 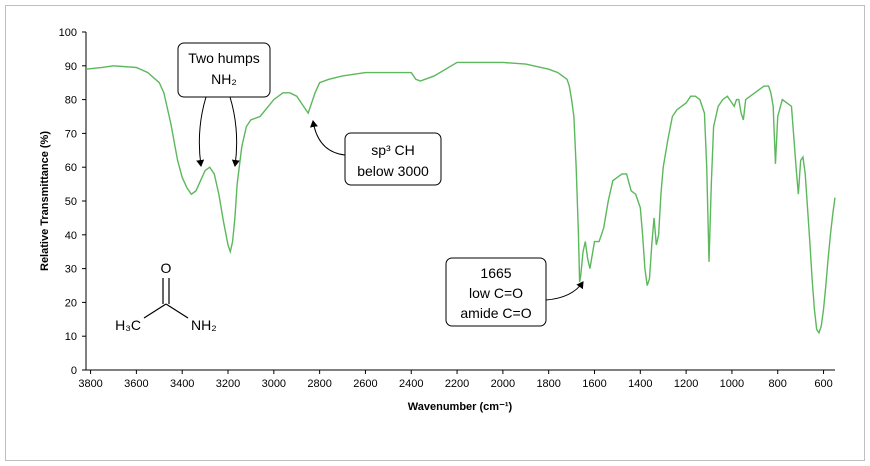 I want to click on callout-nh2-box, so click(x=224, y=70).